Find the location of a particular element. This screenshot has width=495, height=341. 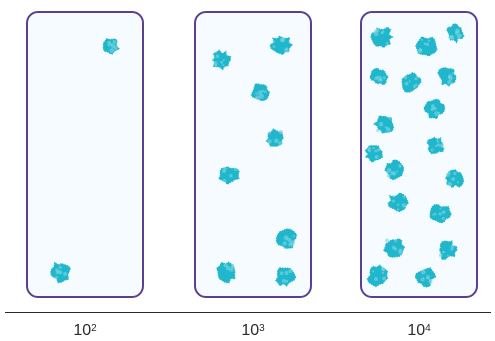

dilution-label-1: 102 is located at coordinates (85, 330).